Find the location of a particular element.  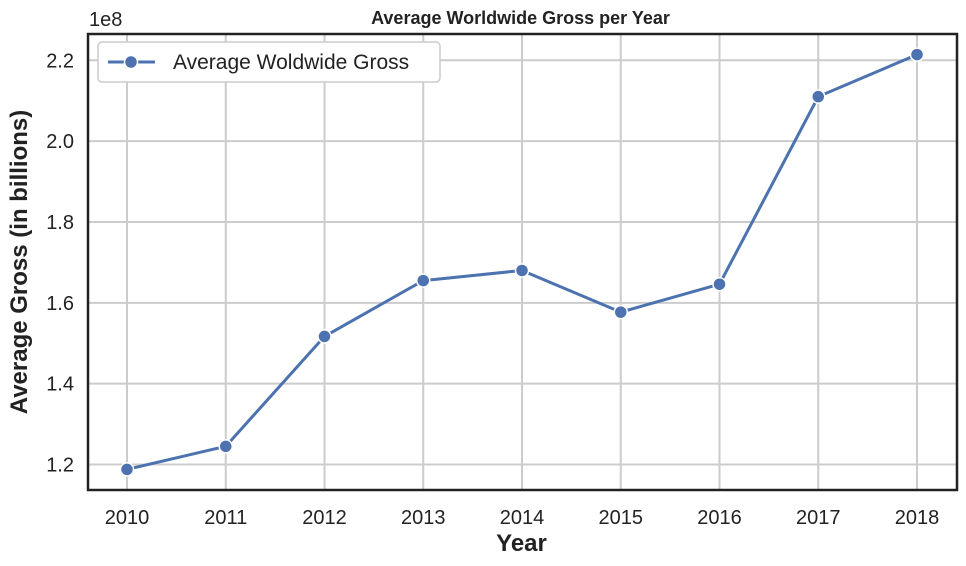

x-tick-label: 2017 is located at coordinates (818, 518).